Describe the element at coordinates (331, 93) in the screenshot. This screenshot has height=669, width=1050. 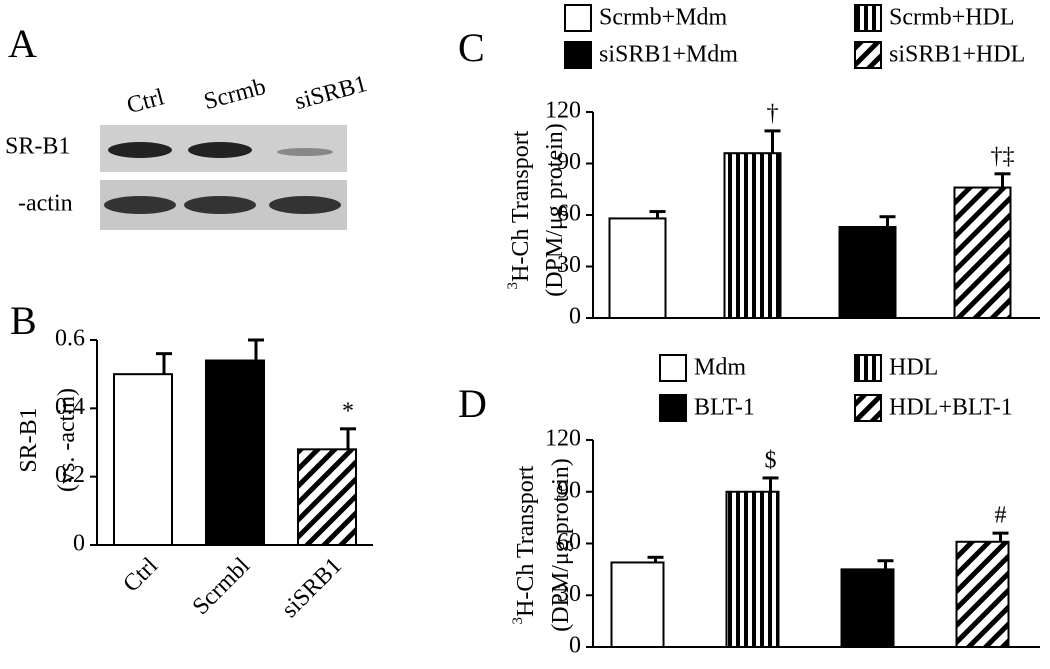
I see `lane-label: siSRB1` at that location.